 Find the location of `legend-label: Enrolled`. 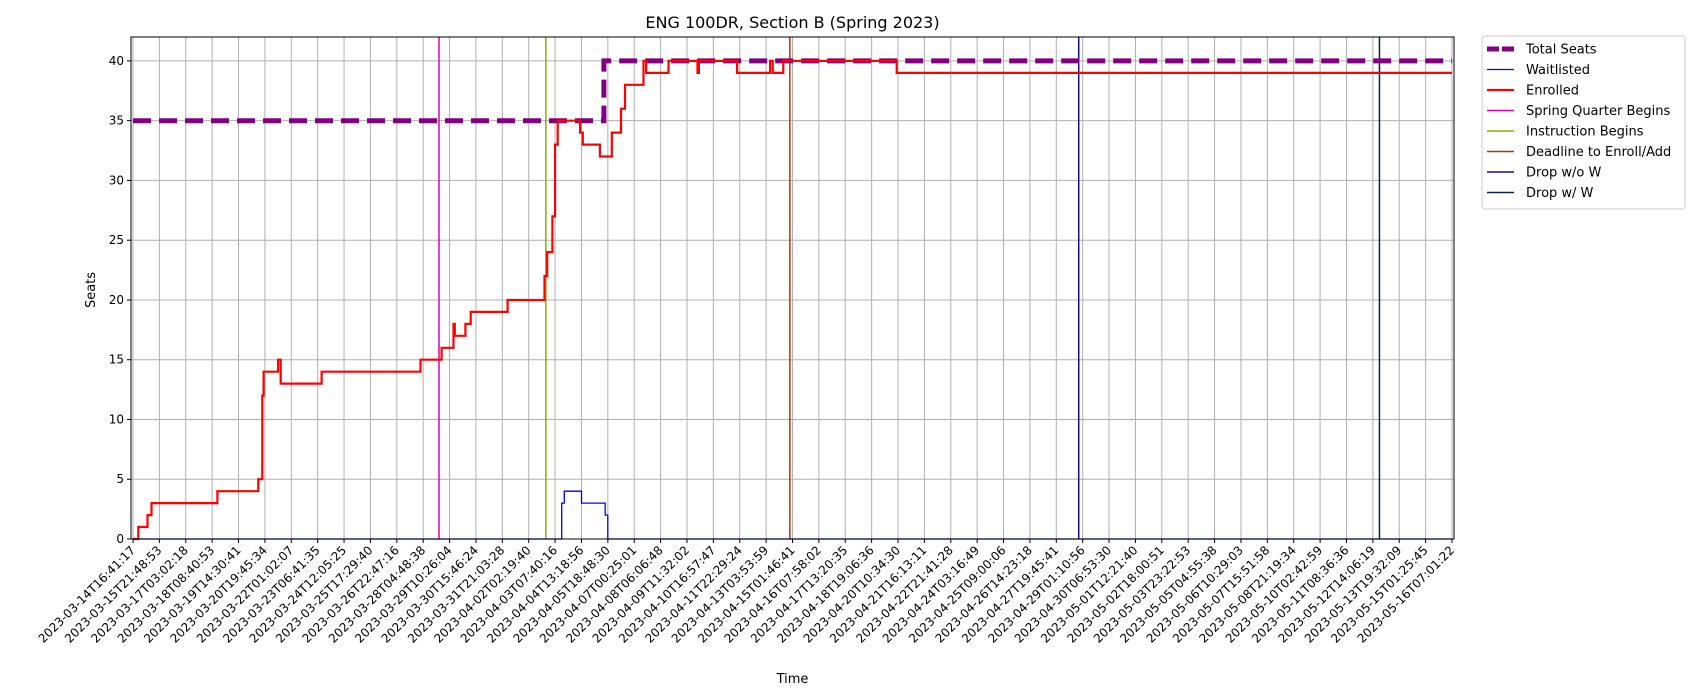

legend-label: Enrolled is located at coordinates (1552, 91).